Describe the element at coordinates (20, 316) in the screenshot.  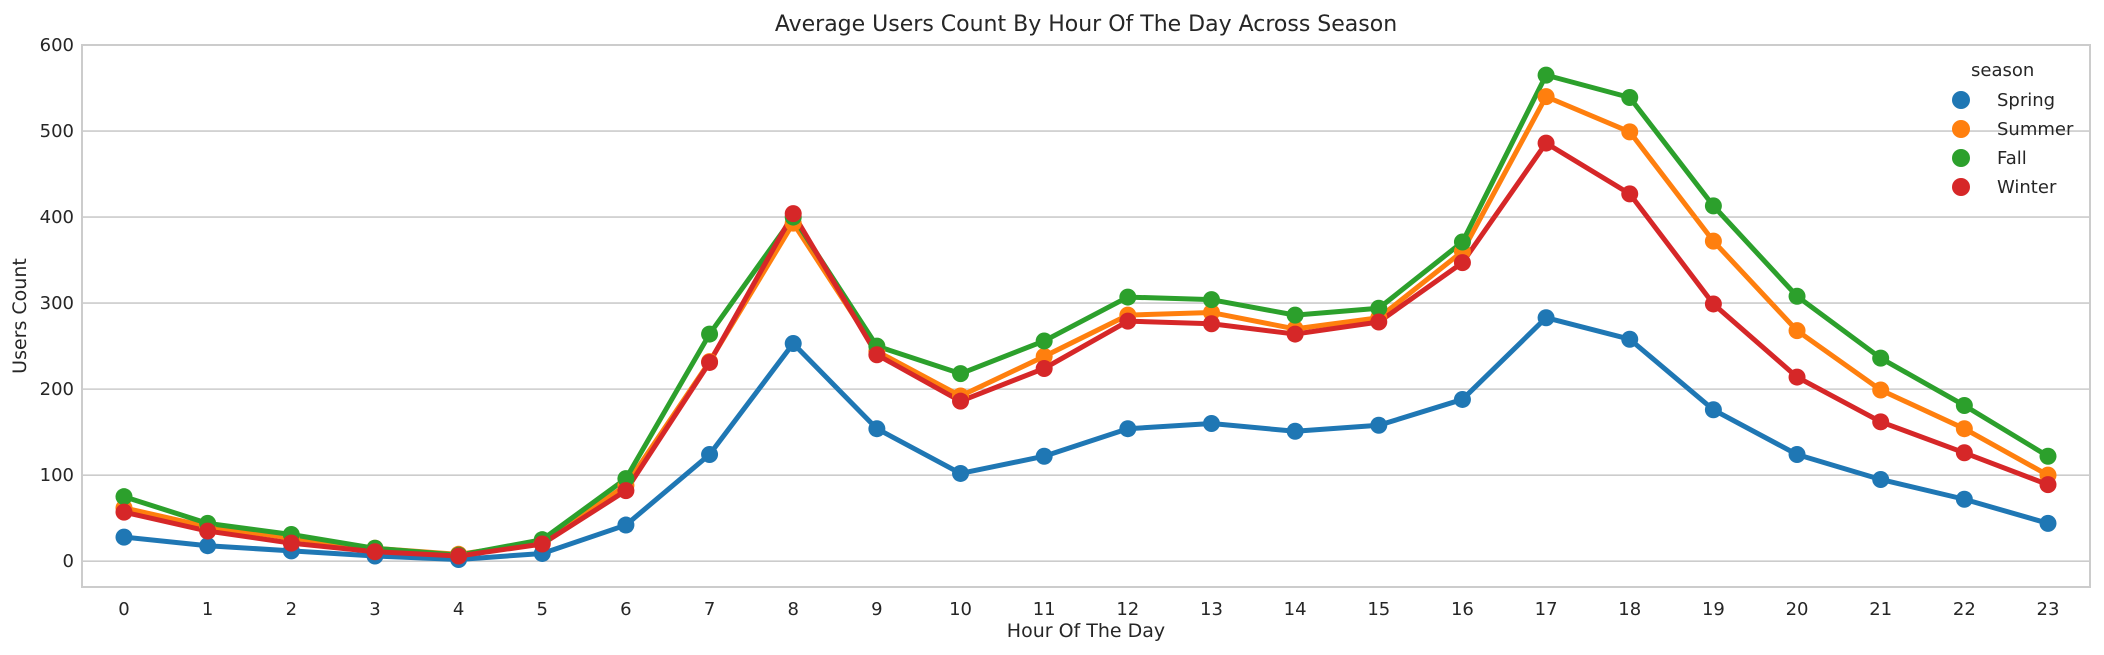
I see `y-axis-label: Users Count` at that location.